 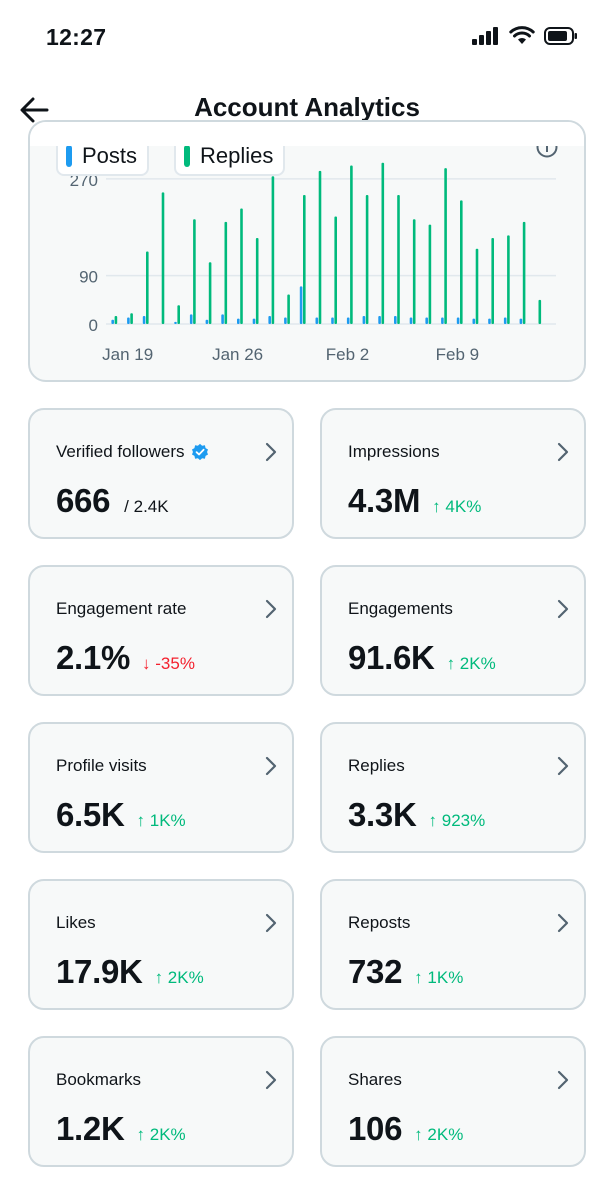 I want to click on metric-value-row: 3.3K ↑ 923%, so click(x=416, y=815).